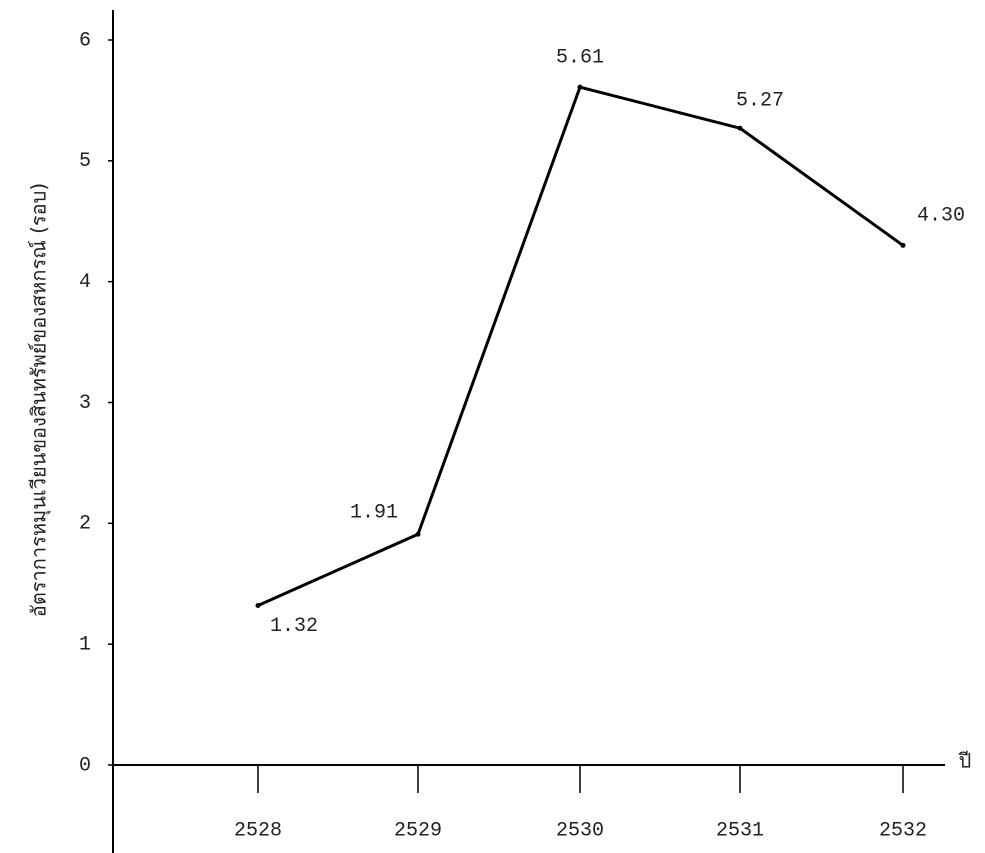  Describe the element at coordinates (941, 216) in the screenshot. I see `data-label: 4.30` at that location.